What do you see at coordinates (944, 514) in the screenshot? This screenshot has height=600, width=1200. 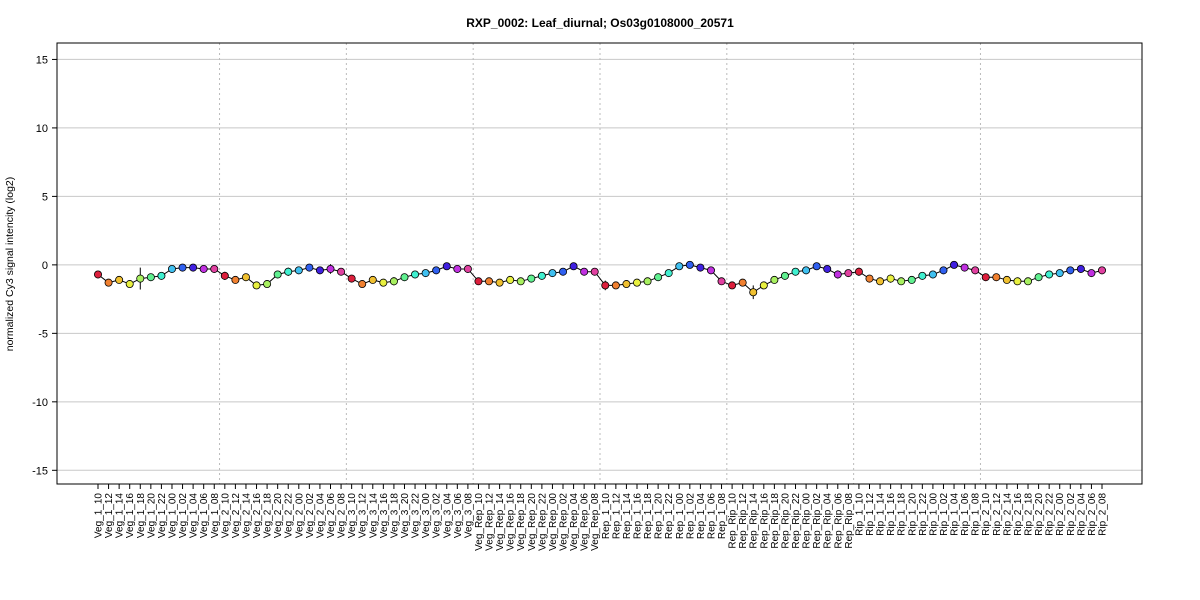 I see `x-tick-label: Rip_1_02` at bounding box center [944, 514].